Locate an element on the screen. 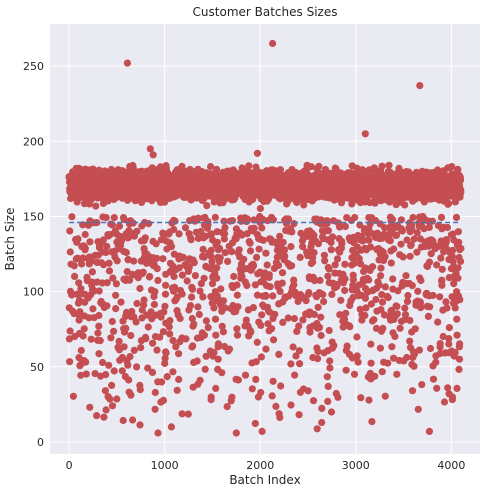 The width and height of the screenshot is (490, 495). y-tick-label: 50 is located at coordinates (37, 367).